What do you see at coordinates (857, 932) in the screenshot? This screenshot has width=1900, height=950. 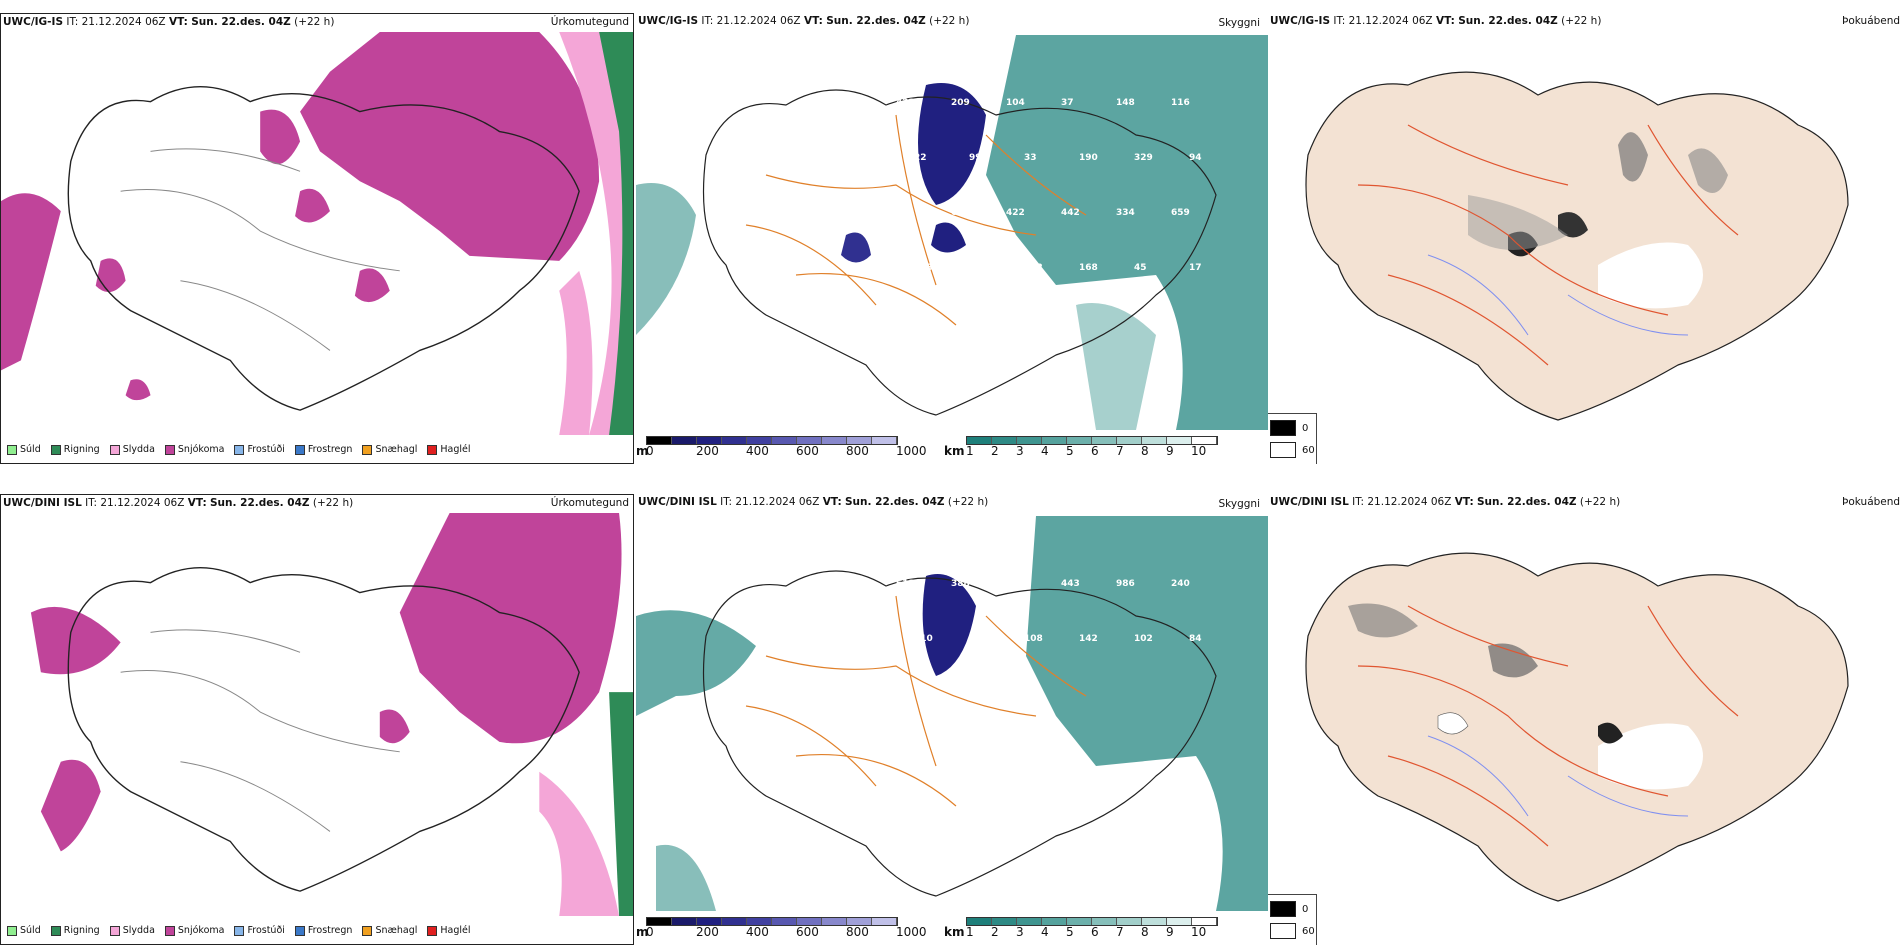 I see `colorbar-tick: 800` at bounding box center [857, 932].